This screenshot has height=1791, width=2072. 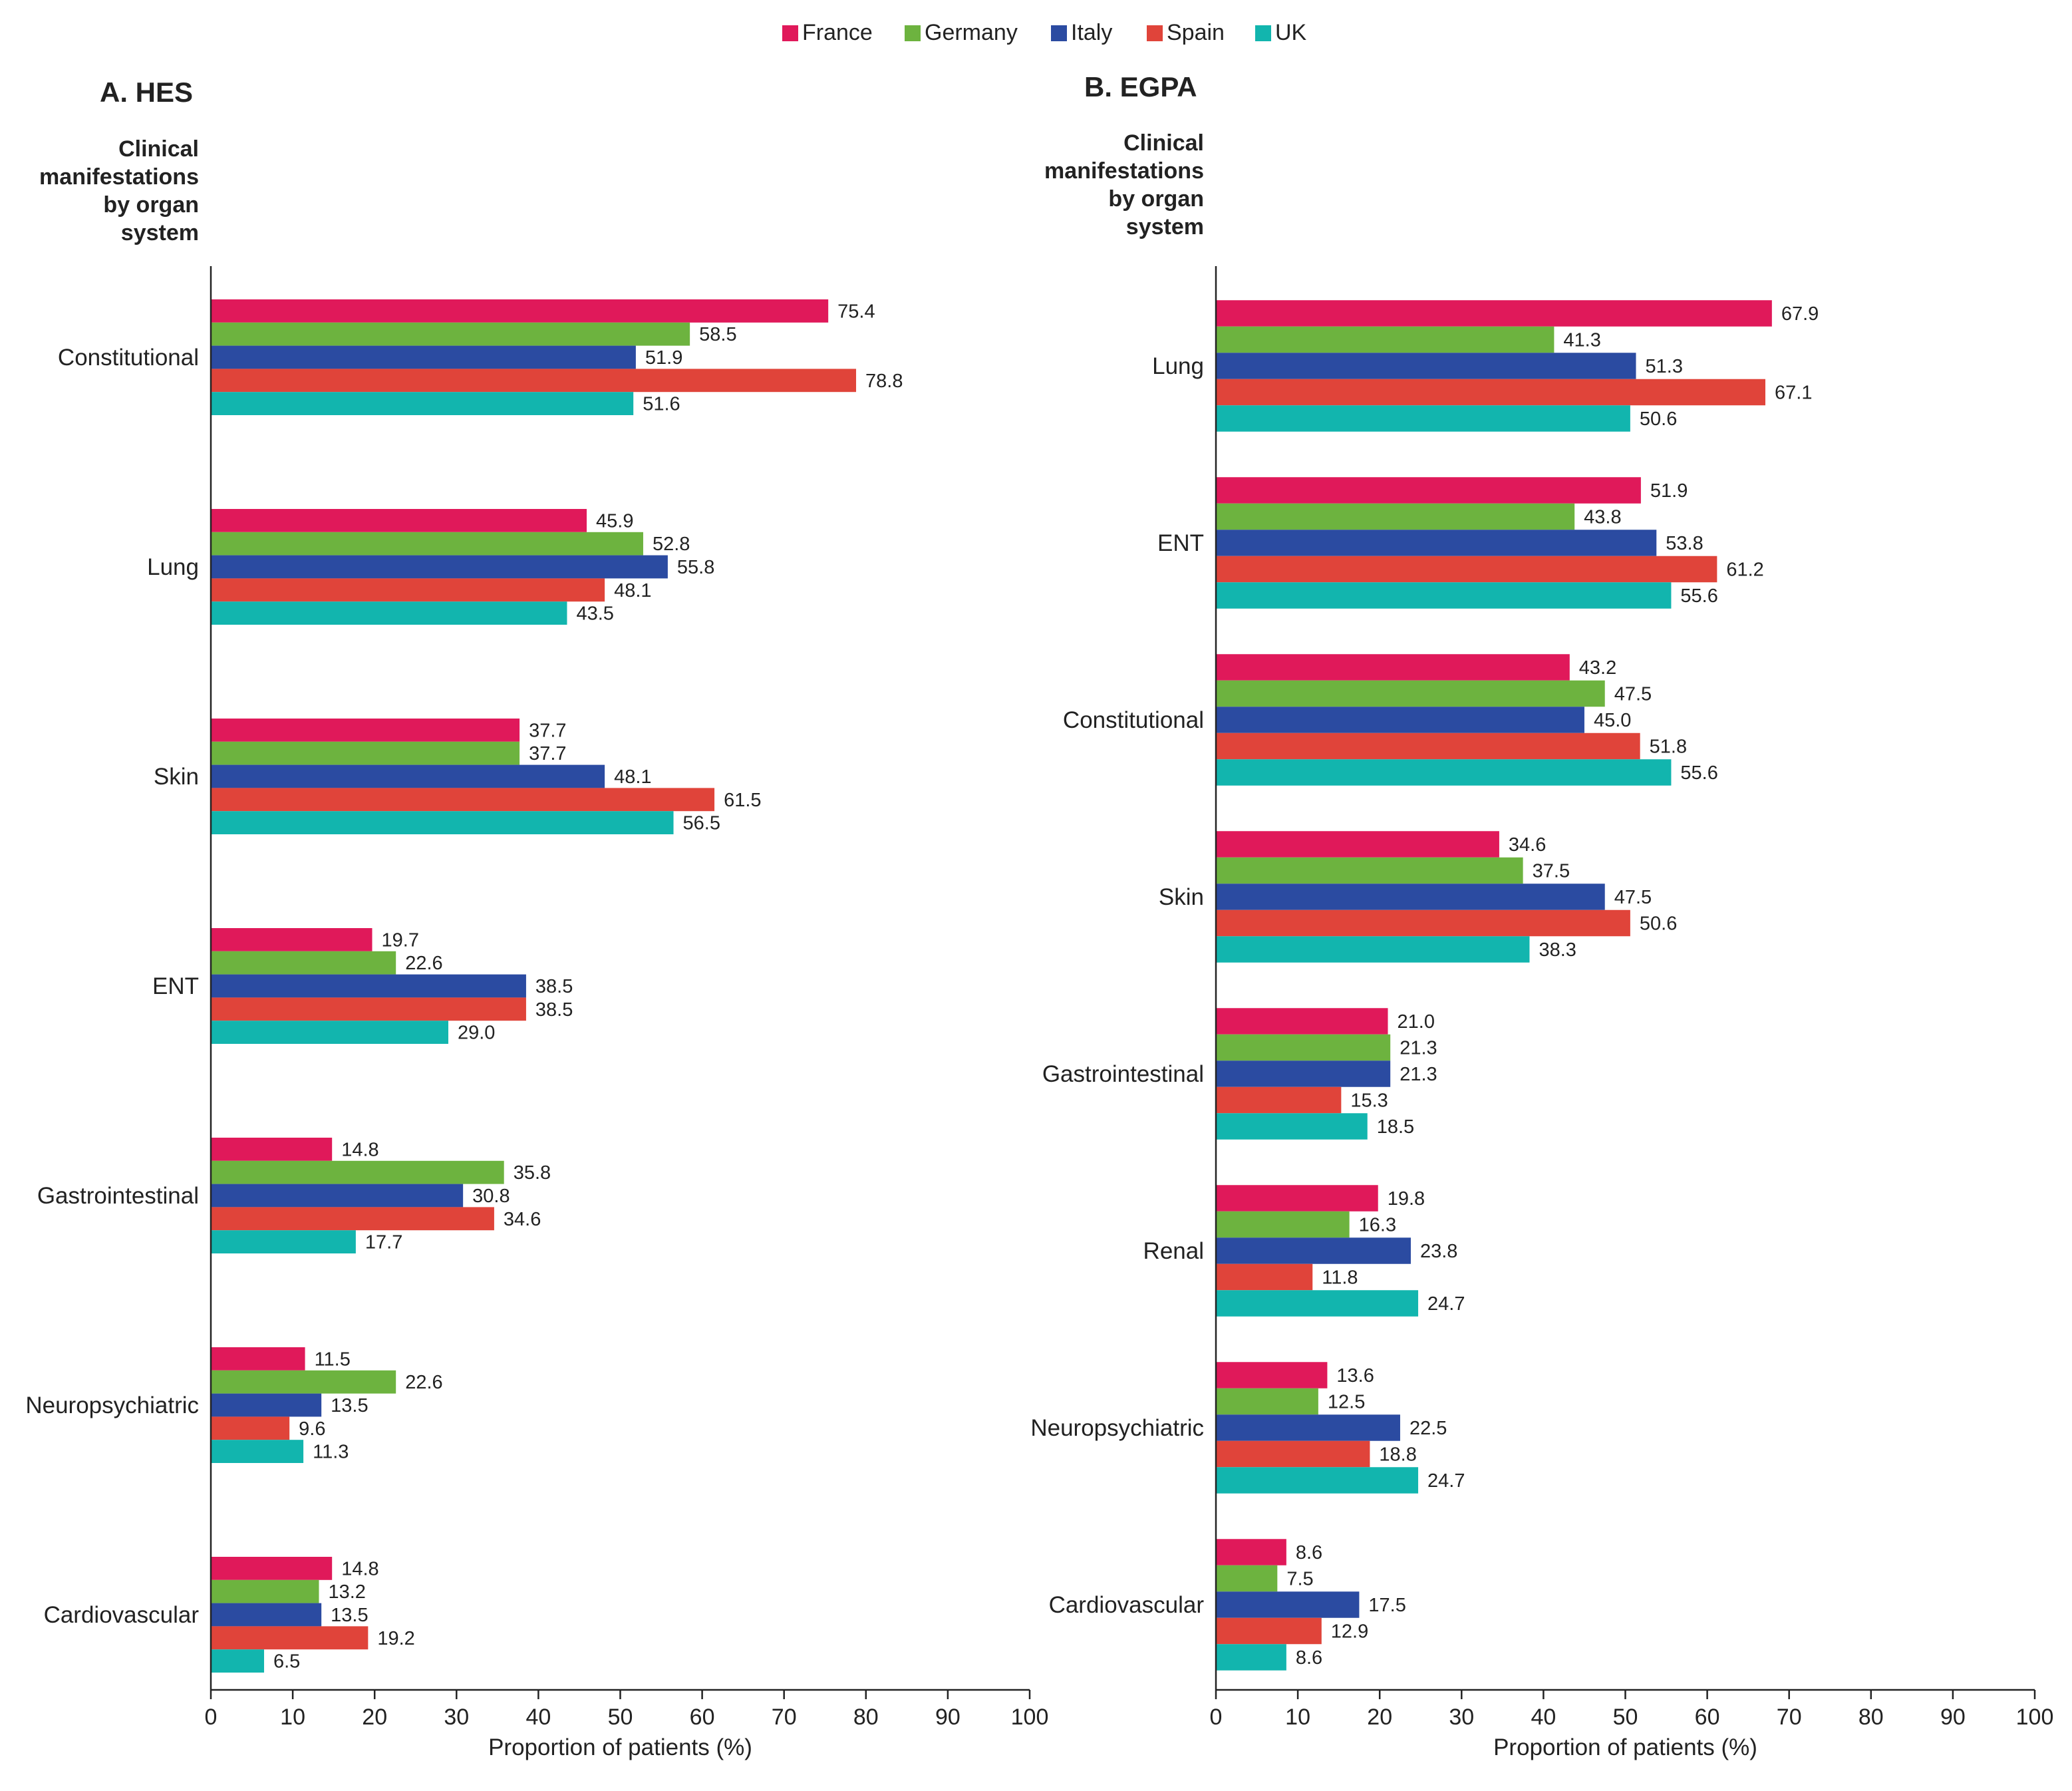 I want to click on data-label: 51.3, so click(x=1665, y=366).